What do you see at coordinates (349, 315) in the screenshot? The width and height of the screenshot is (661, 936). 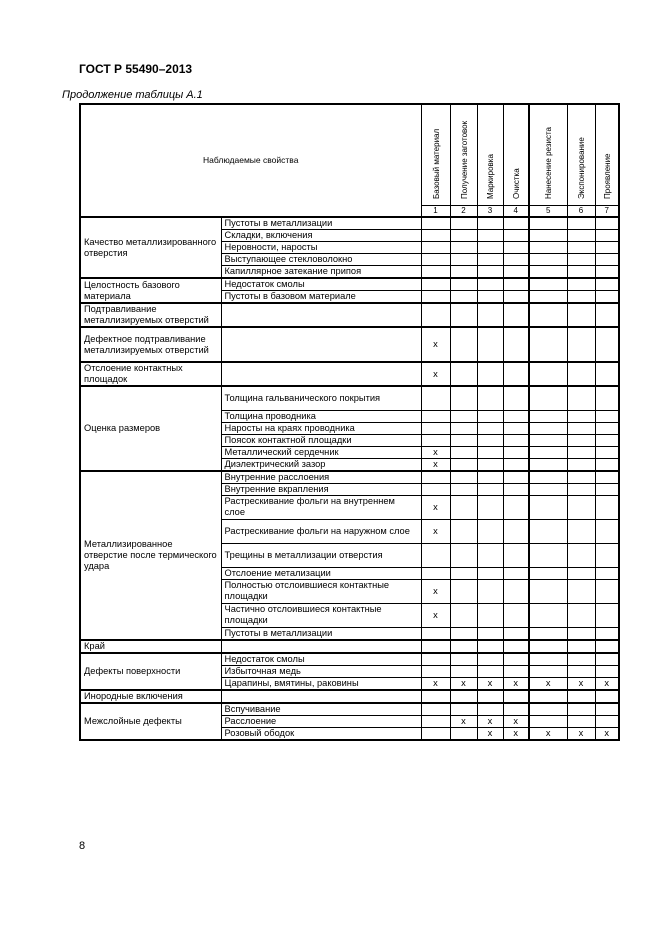 I see `table-row: Подтравливание металлизируемых отверстий` at bounding box center [349, 315].